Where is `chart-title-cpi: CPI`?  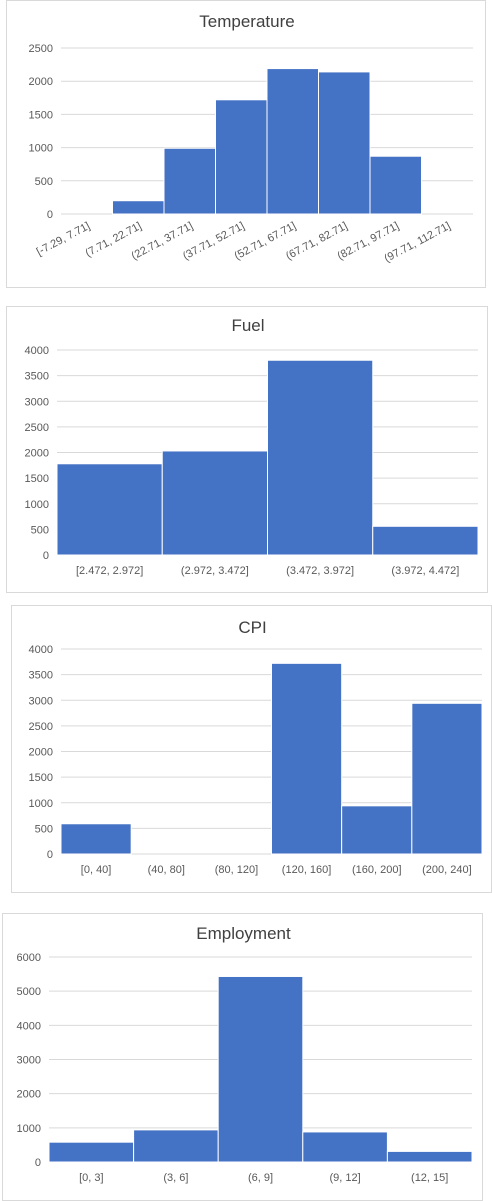
chart-title-cpi: CPI is located at coordinates (252, 627).